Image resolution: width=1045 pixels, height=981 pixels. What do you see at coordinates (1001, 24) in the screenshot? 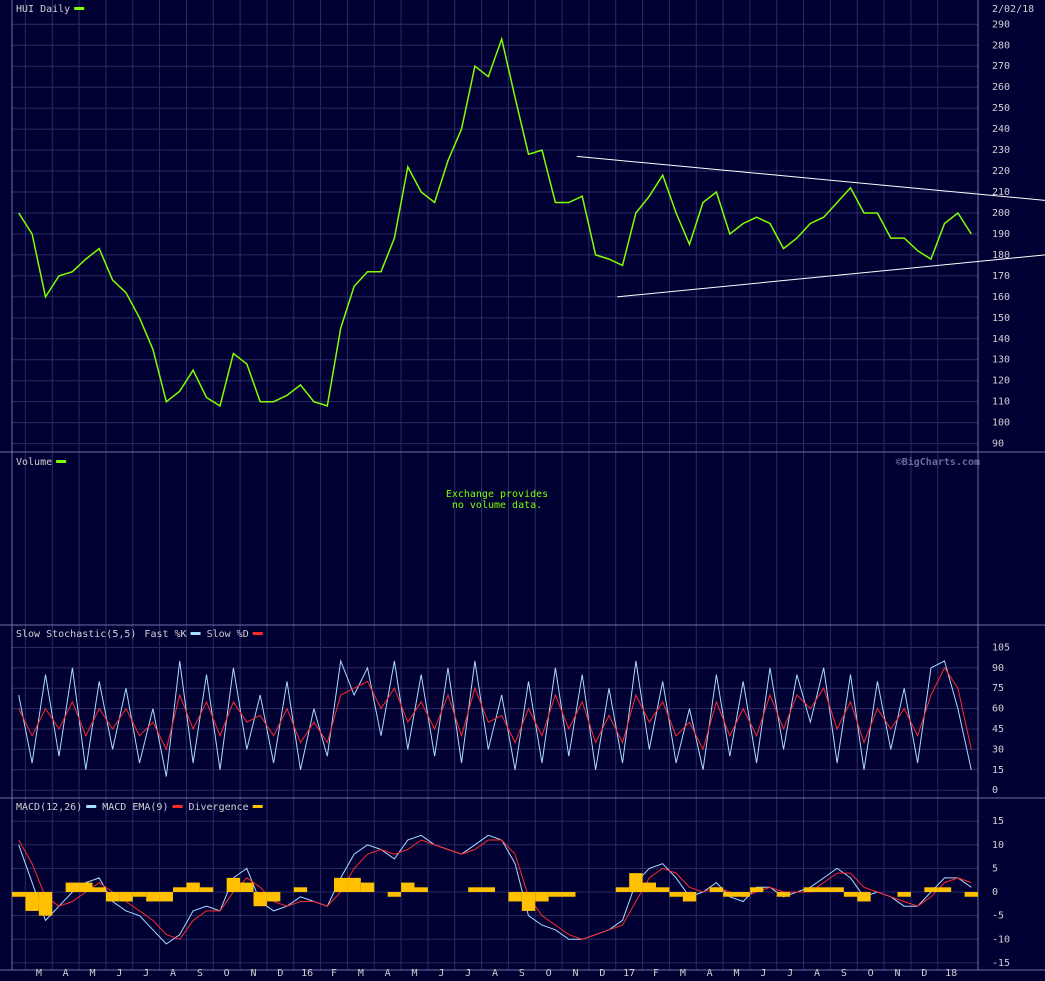
I see `y-tick-label: 290` at bounding box center [1001, 24].